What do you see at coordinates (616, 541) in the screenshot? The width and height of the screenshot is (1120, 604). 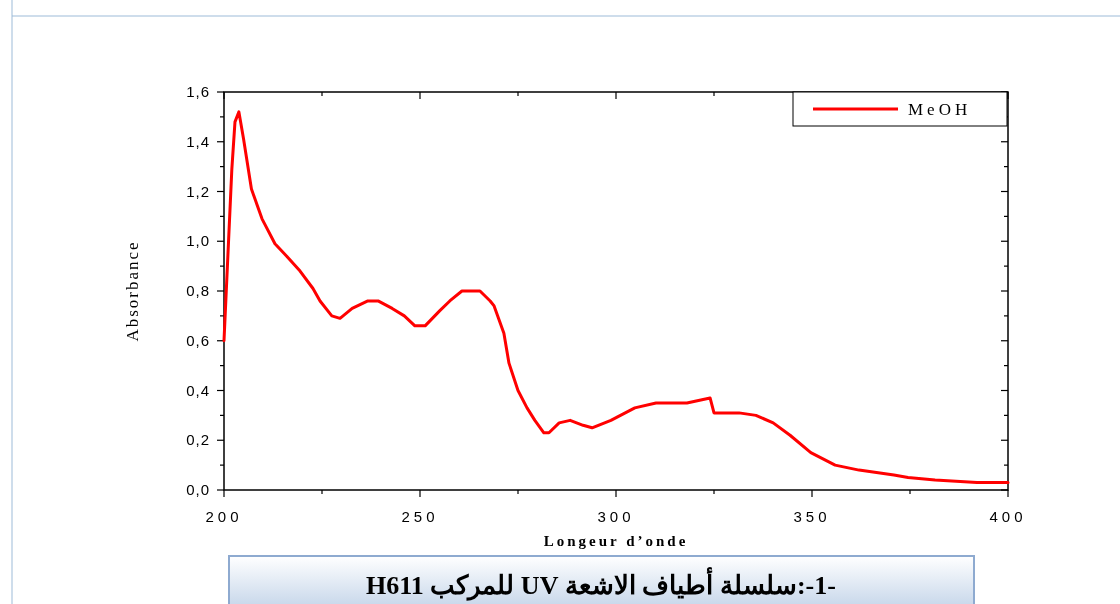 I see `x-axis-title: Longeur d’onde` at bounding box center [616, 541].